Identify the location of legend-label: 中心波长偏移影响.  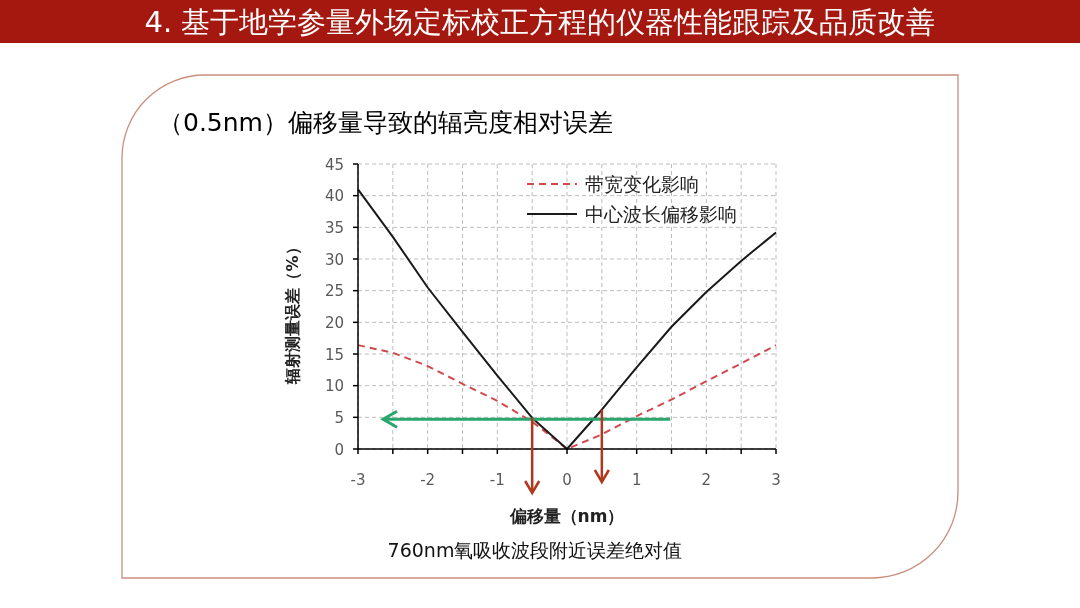
(661, 214).